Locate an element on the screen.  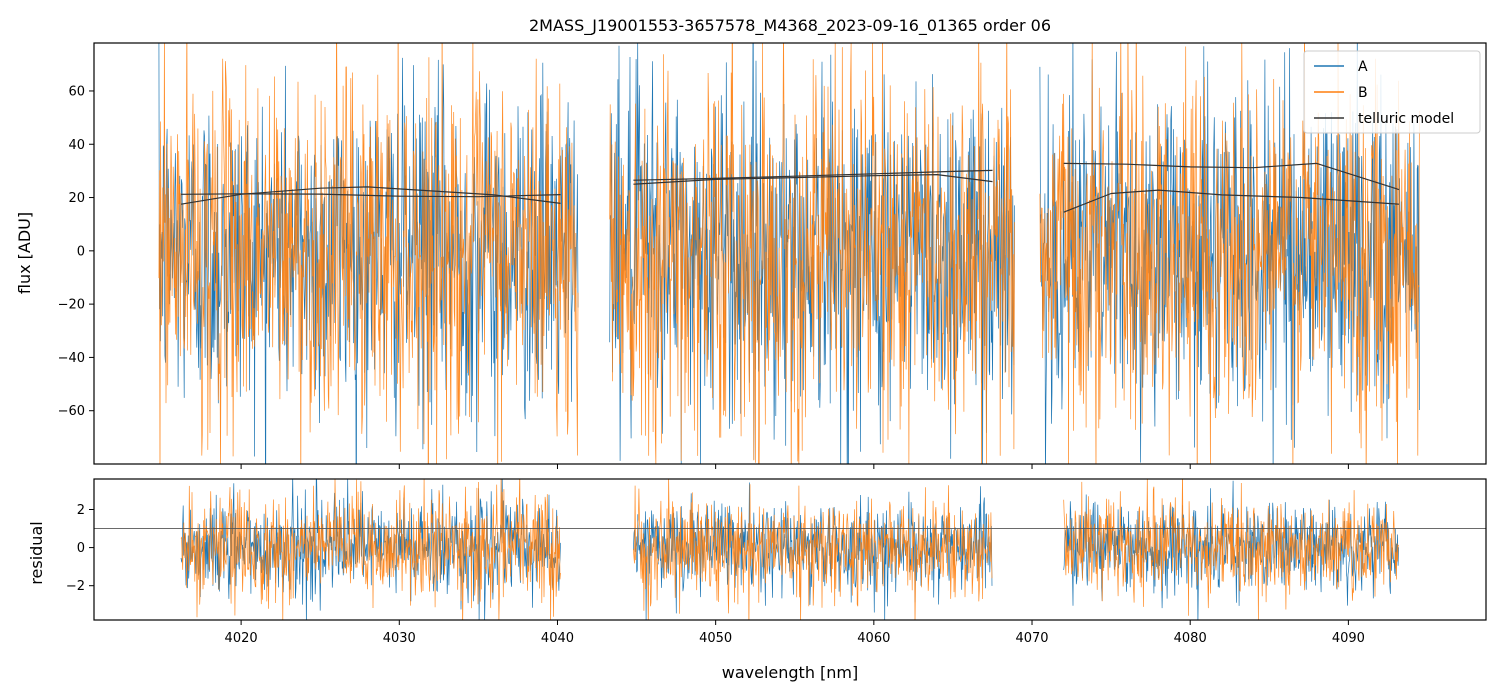
x-tick-label: 4090 is located at coordinates (1348, 638).